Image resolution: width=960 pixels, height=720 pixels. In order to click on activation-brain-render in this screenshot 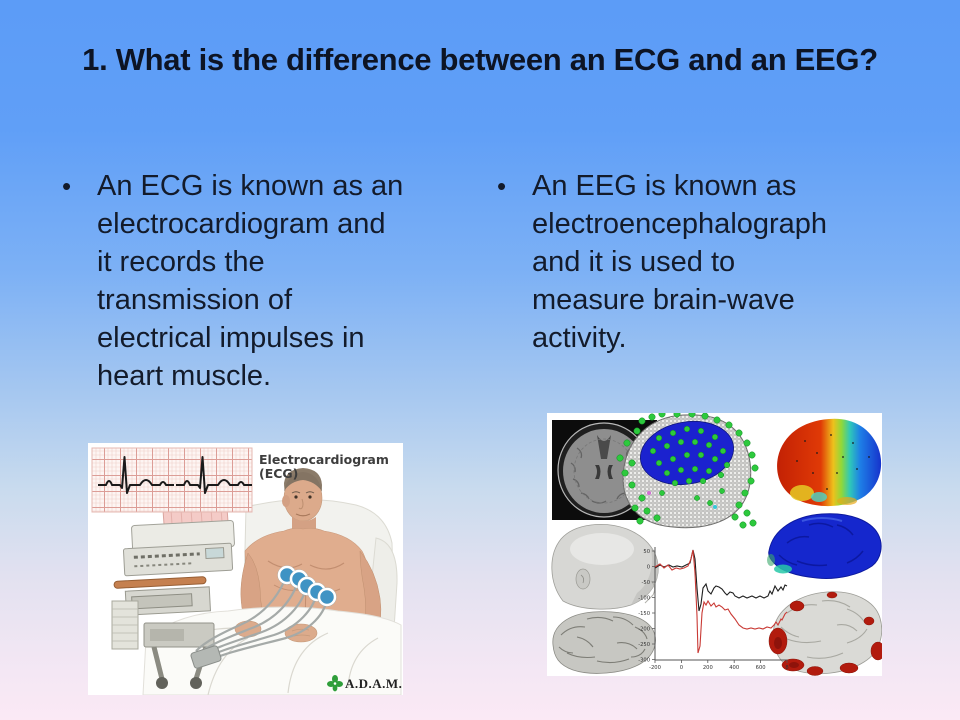, I will do `click(825, 633)`.